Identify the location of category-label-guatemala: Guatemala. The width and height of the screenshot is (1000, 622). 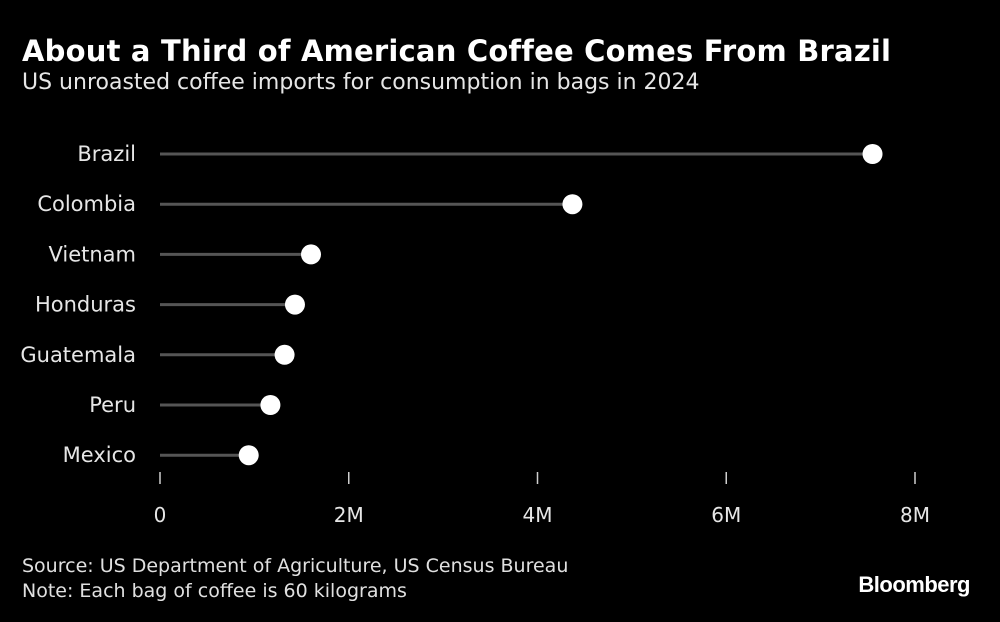
(78, 355).